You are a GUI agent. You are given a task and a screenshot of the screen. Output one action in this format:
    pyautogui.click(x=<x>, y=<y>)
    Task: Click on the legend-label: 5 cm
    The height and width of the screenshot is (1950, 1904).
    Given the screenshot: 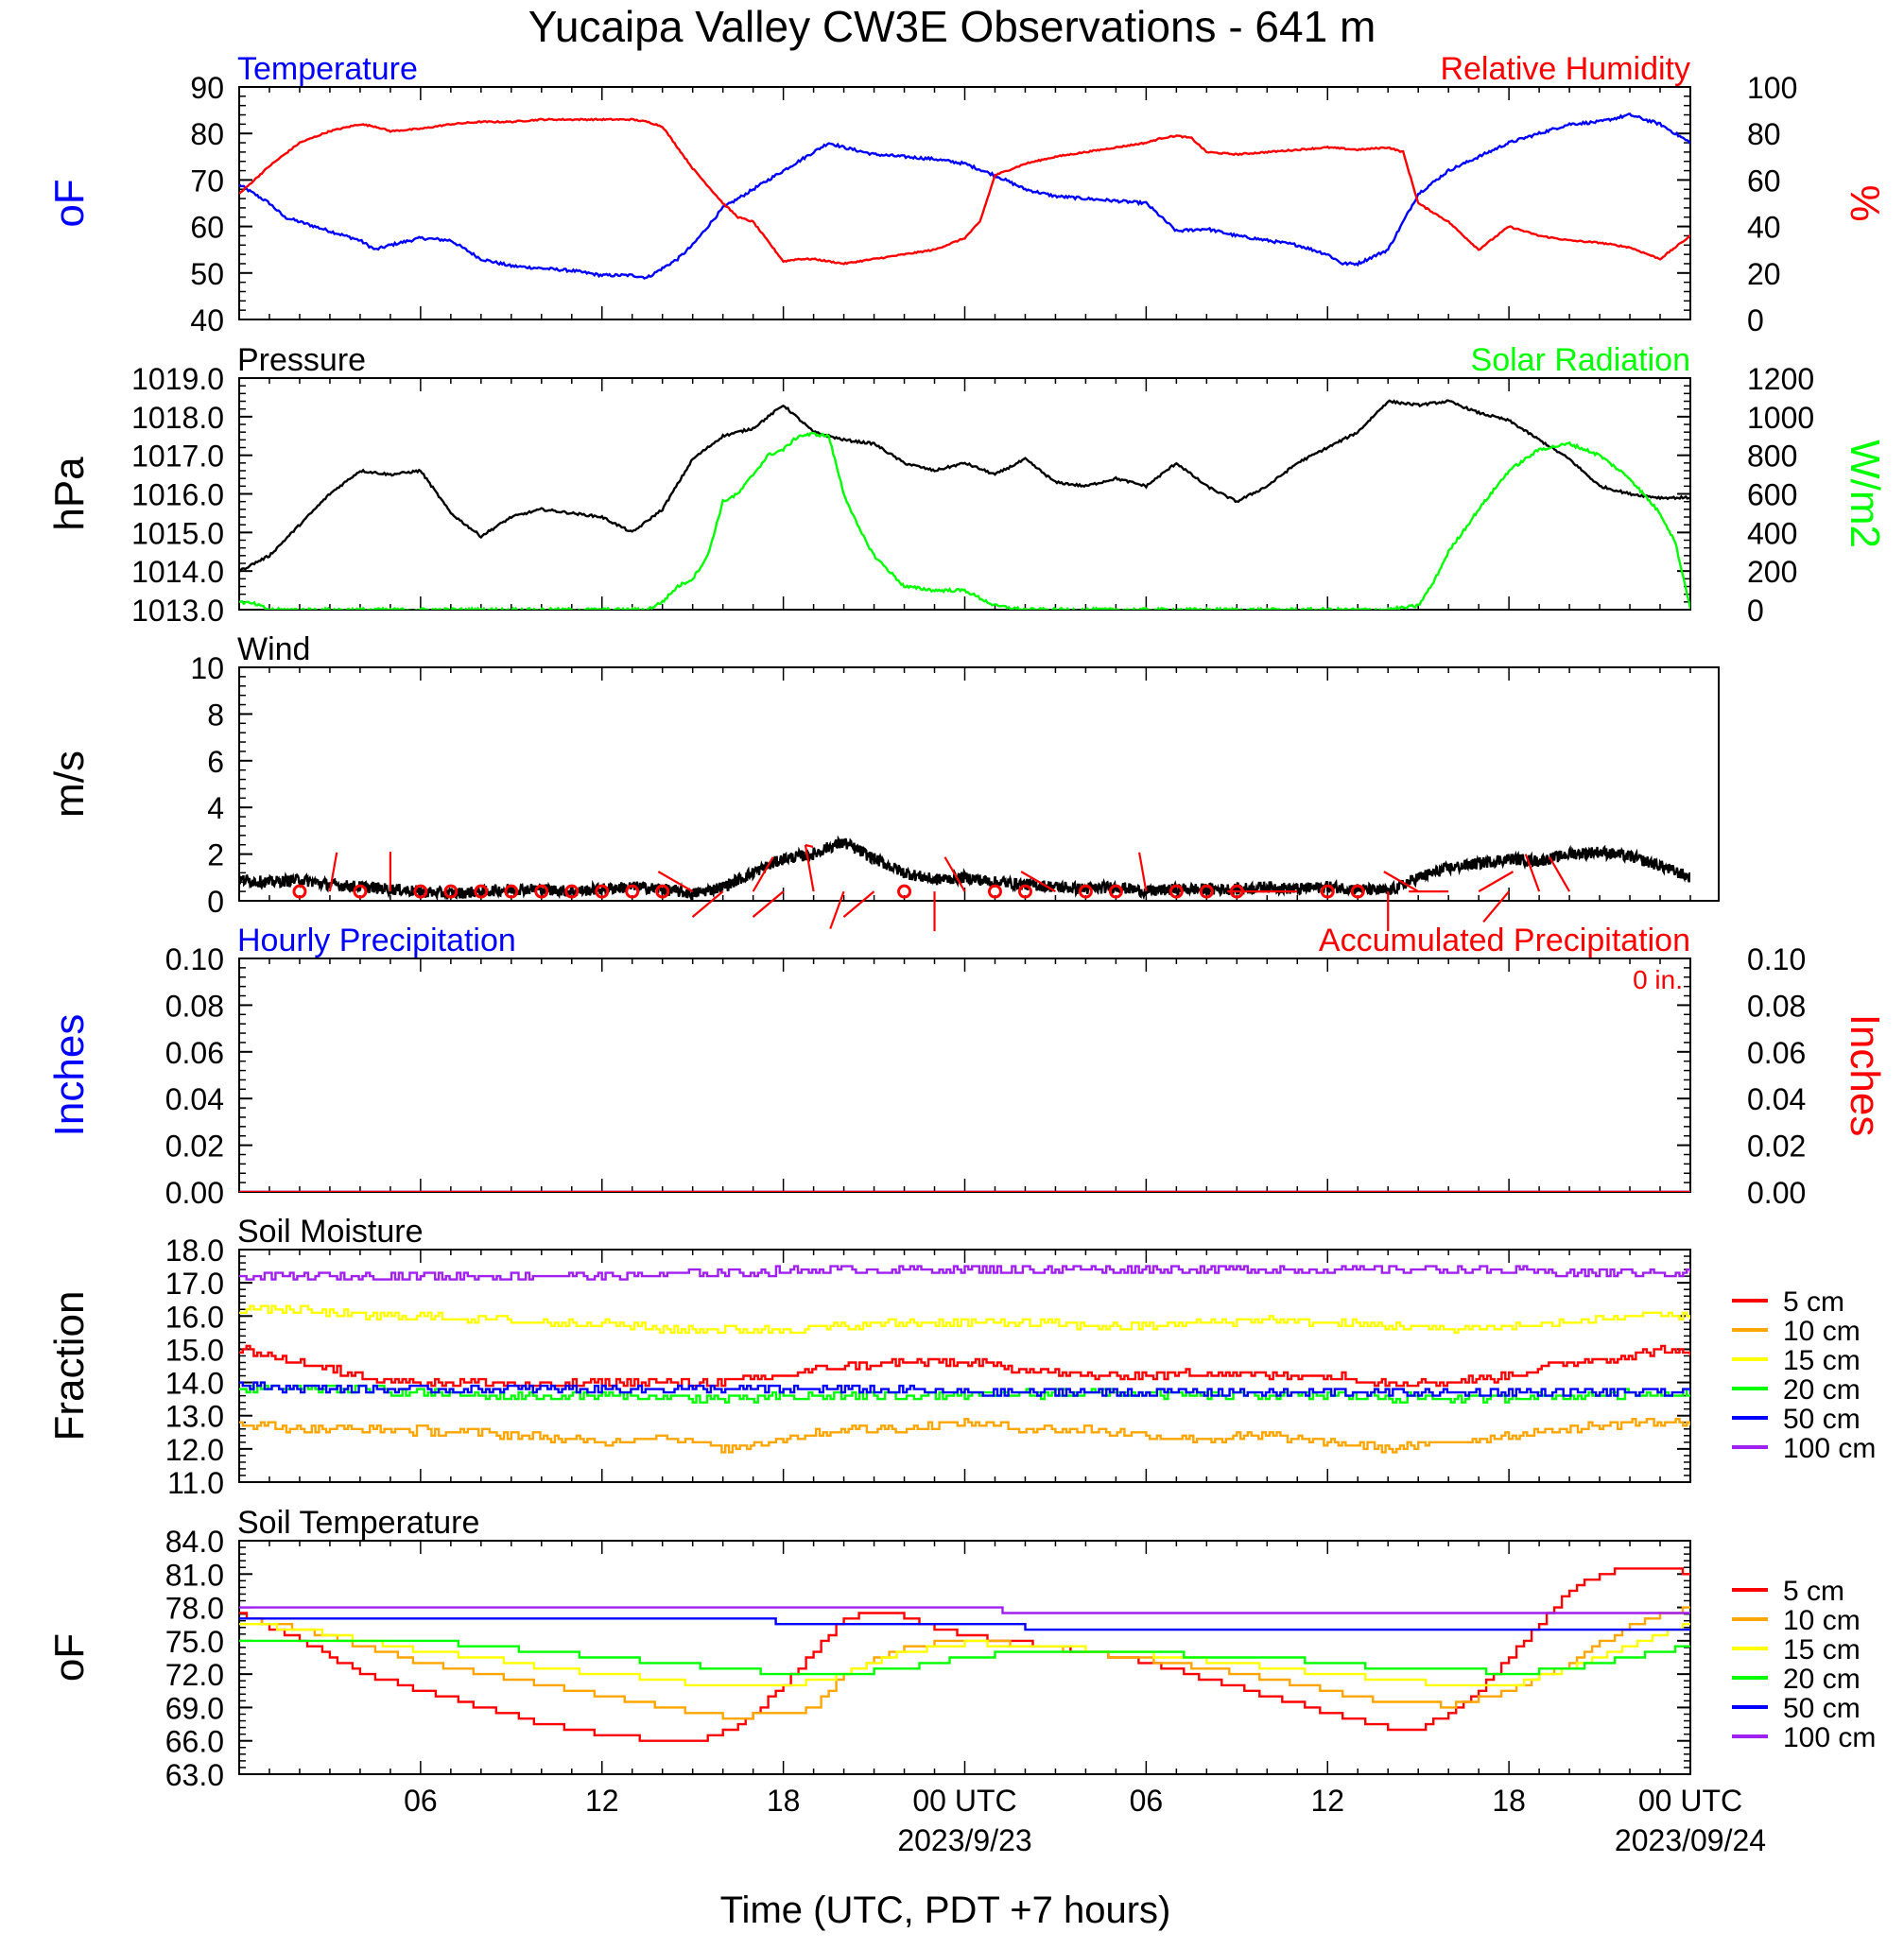 What is the action you would take?
    pyautogui.click(x=1813, y=1591)
    